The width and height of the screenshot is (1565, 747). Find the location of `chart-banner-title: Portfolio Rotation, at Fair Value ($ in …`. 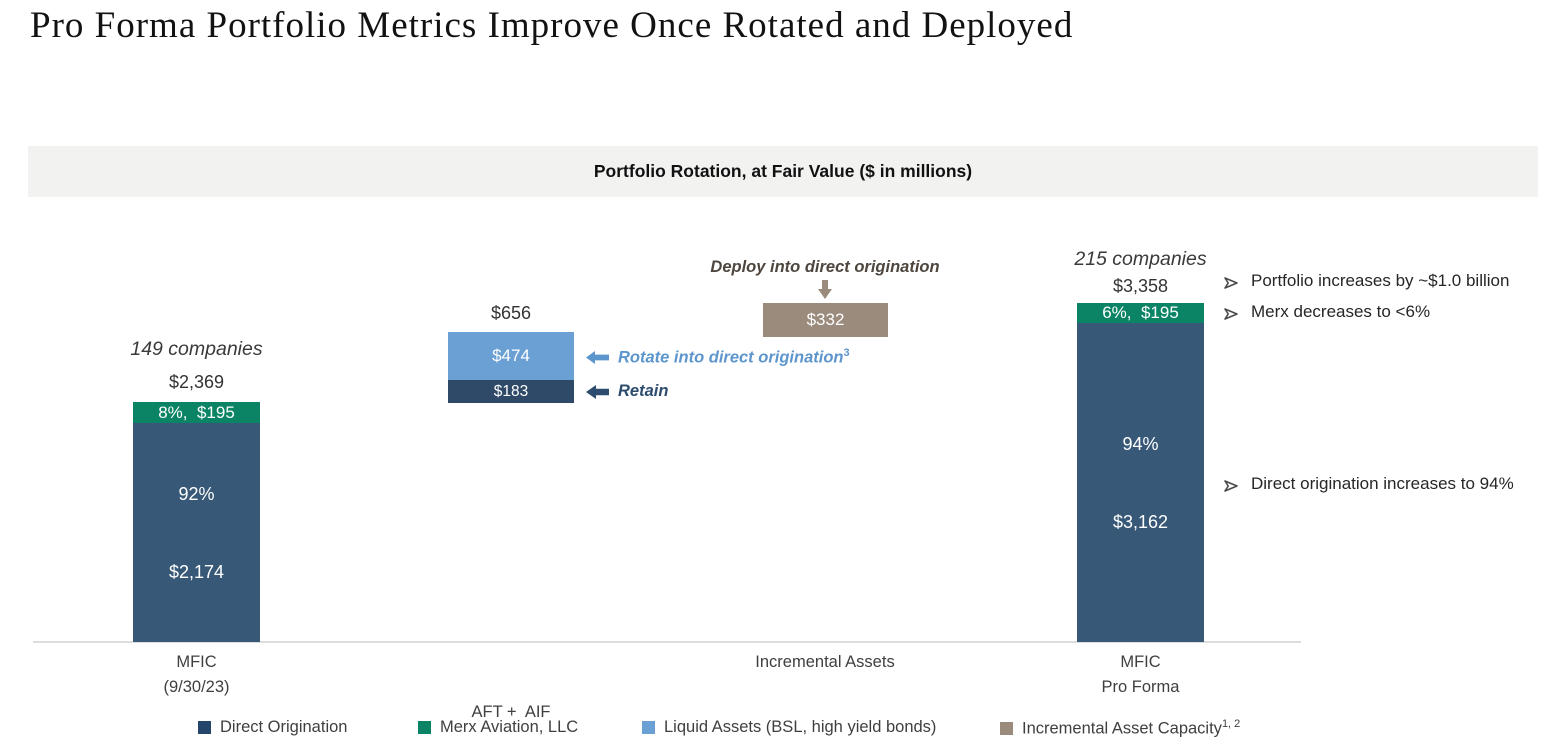

chart-banner-title: Portfolio Rotation, at Fair Value ($ in … is located at coordinates (783, 171).